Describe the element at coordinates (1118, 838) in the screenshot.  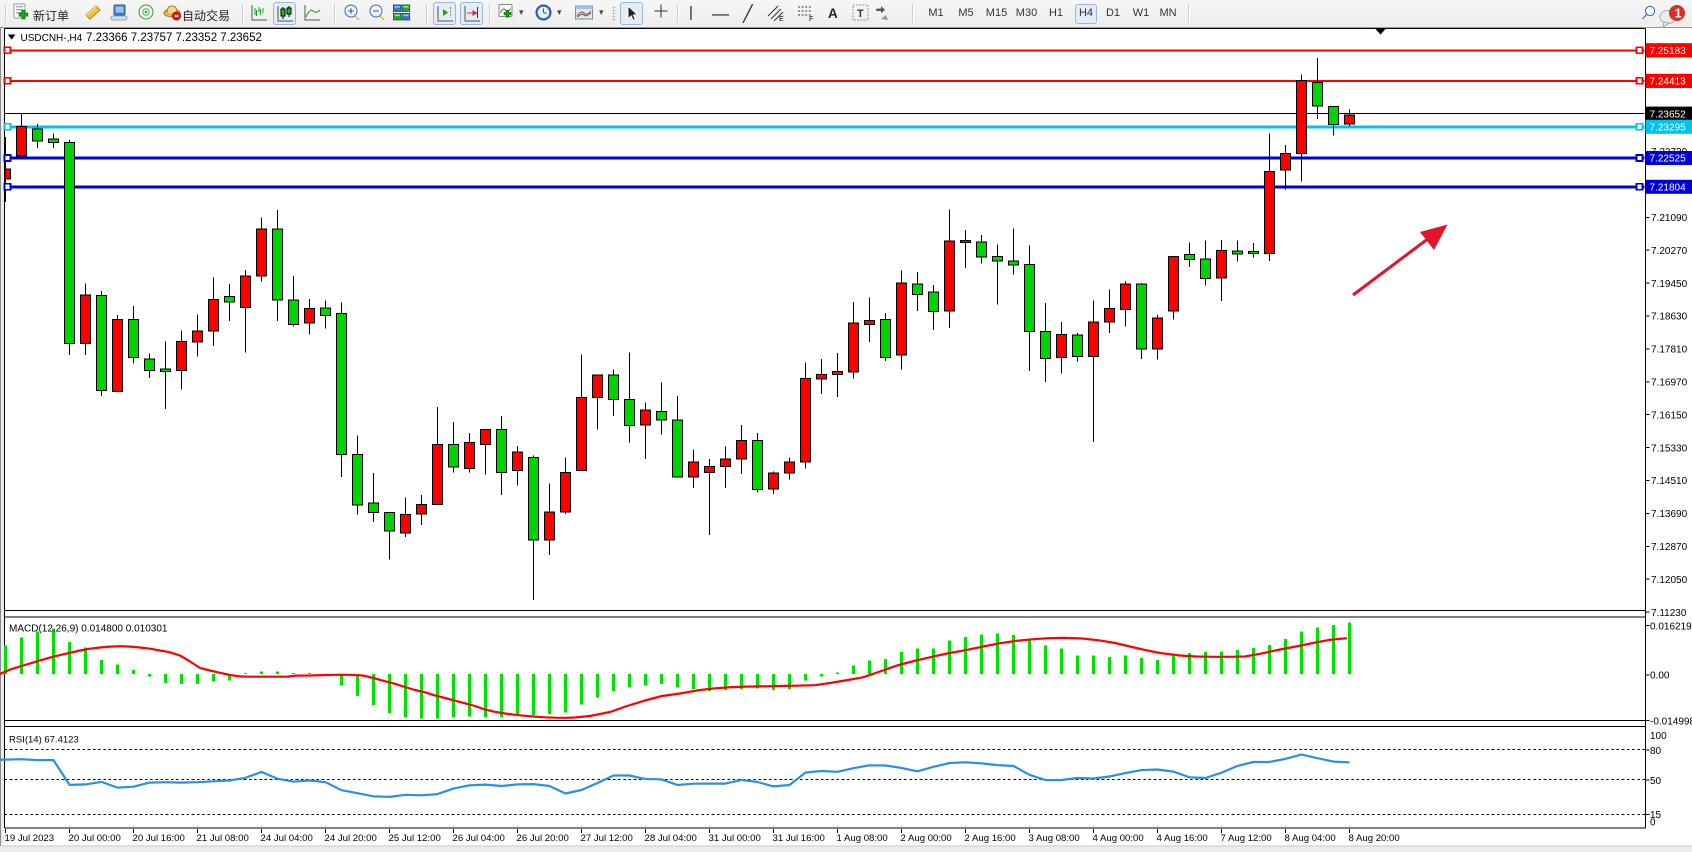
I see `svg-text: 4 Aug 00:00` at that location.